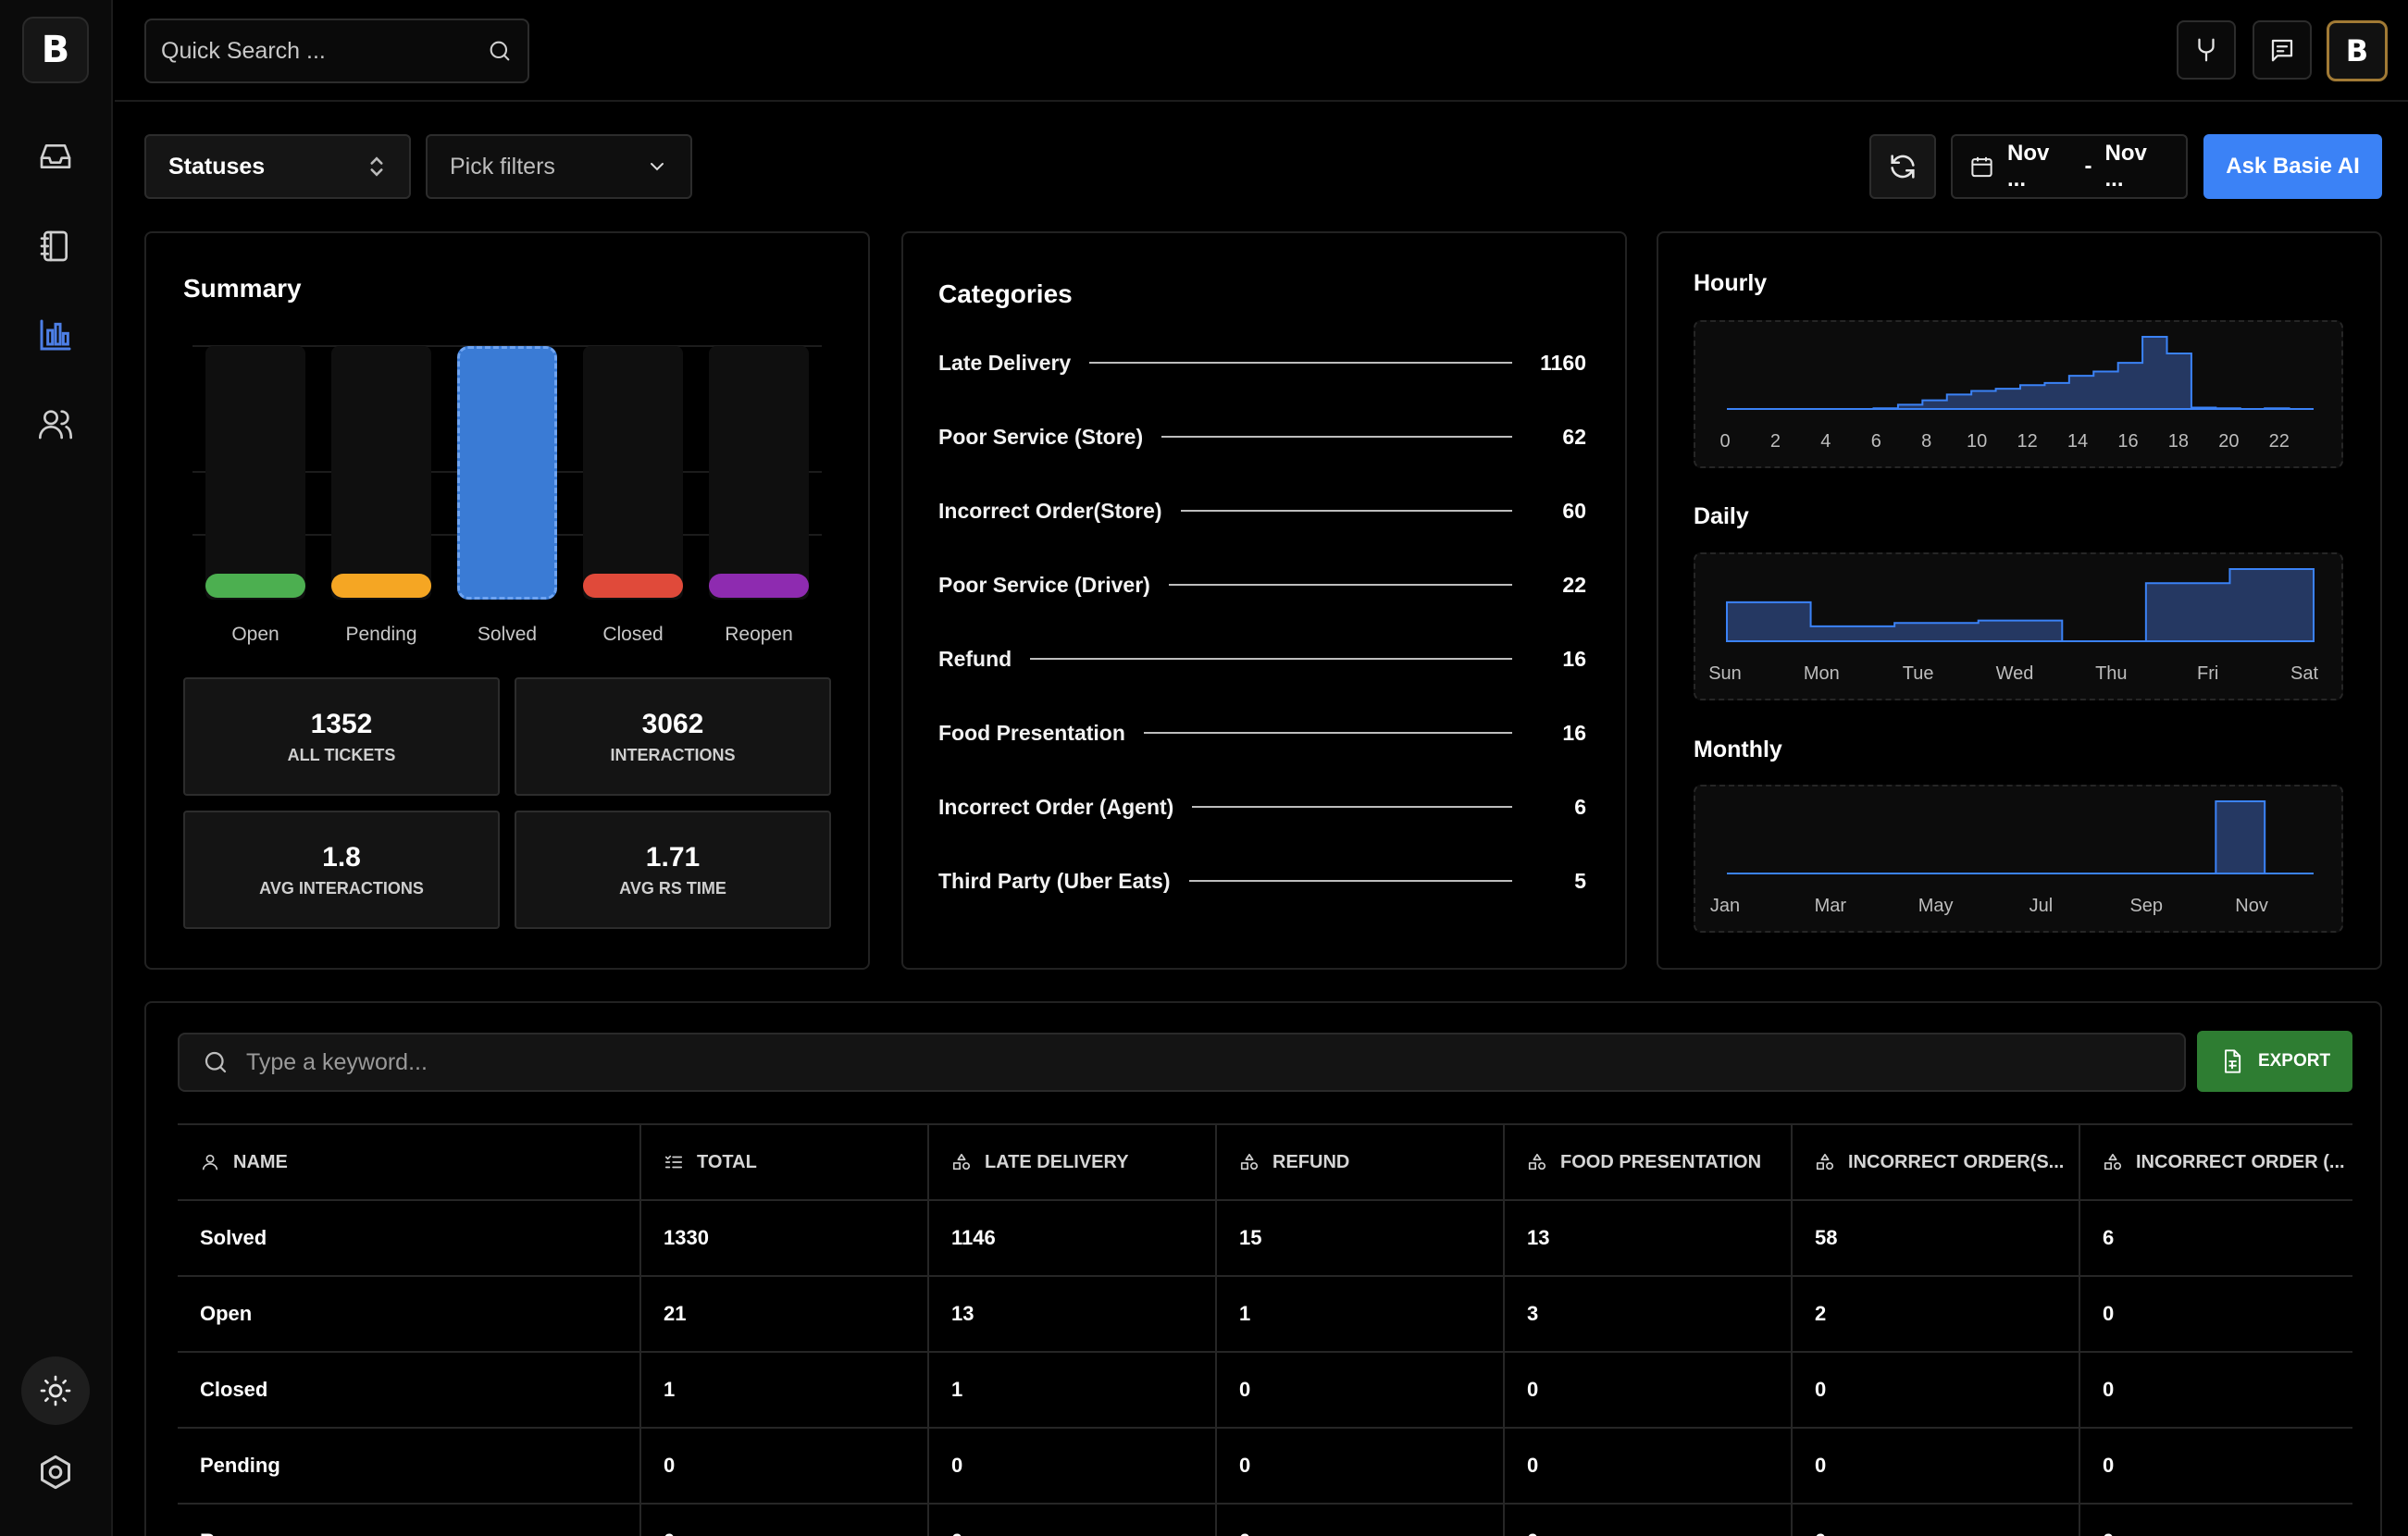 Image resolution: width=2408 pixels, height=1536 pixels. What do you see at coordinates (55, 156) in the screenshot?
I see `inbox-icon` at bounding box center [55, 156].